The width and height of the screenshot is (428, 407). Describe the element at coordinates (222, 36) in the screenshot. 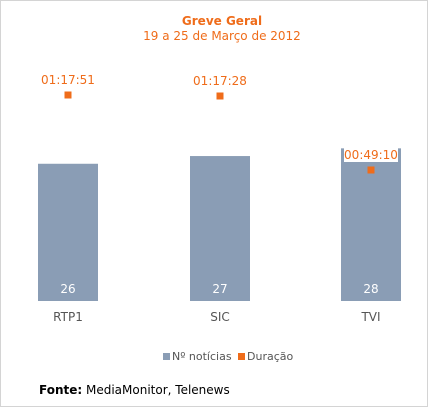

I see `chart-subtitle: 19 a 25 de Março de 2012` at that location.